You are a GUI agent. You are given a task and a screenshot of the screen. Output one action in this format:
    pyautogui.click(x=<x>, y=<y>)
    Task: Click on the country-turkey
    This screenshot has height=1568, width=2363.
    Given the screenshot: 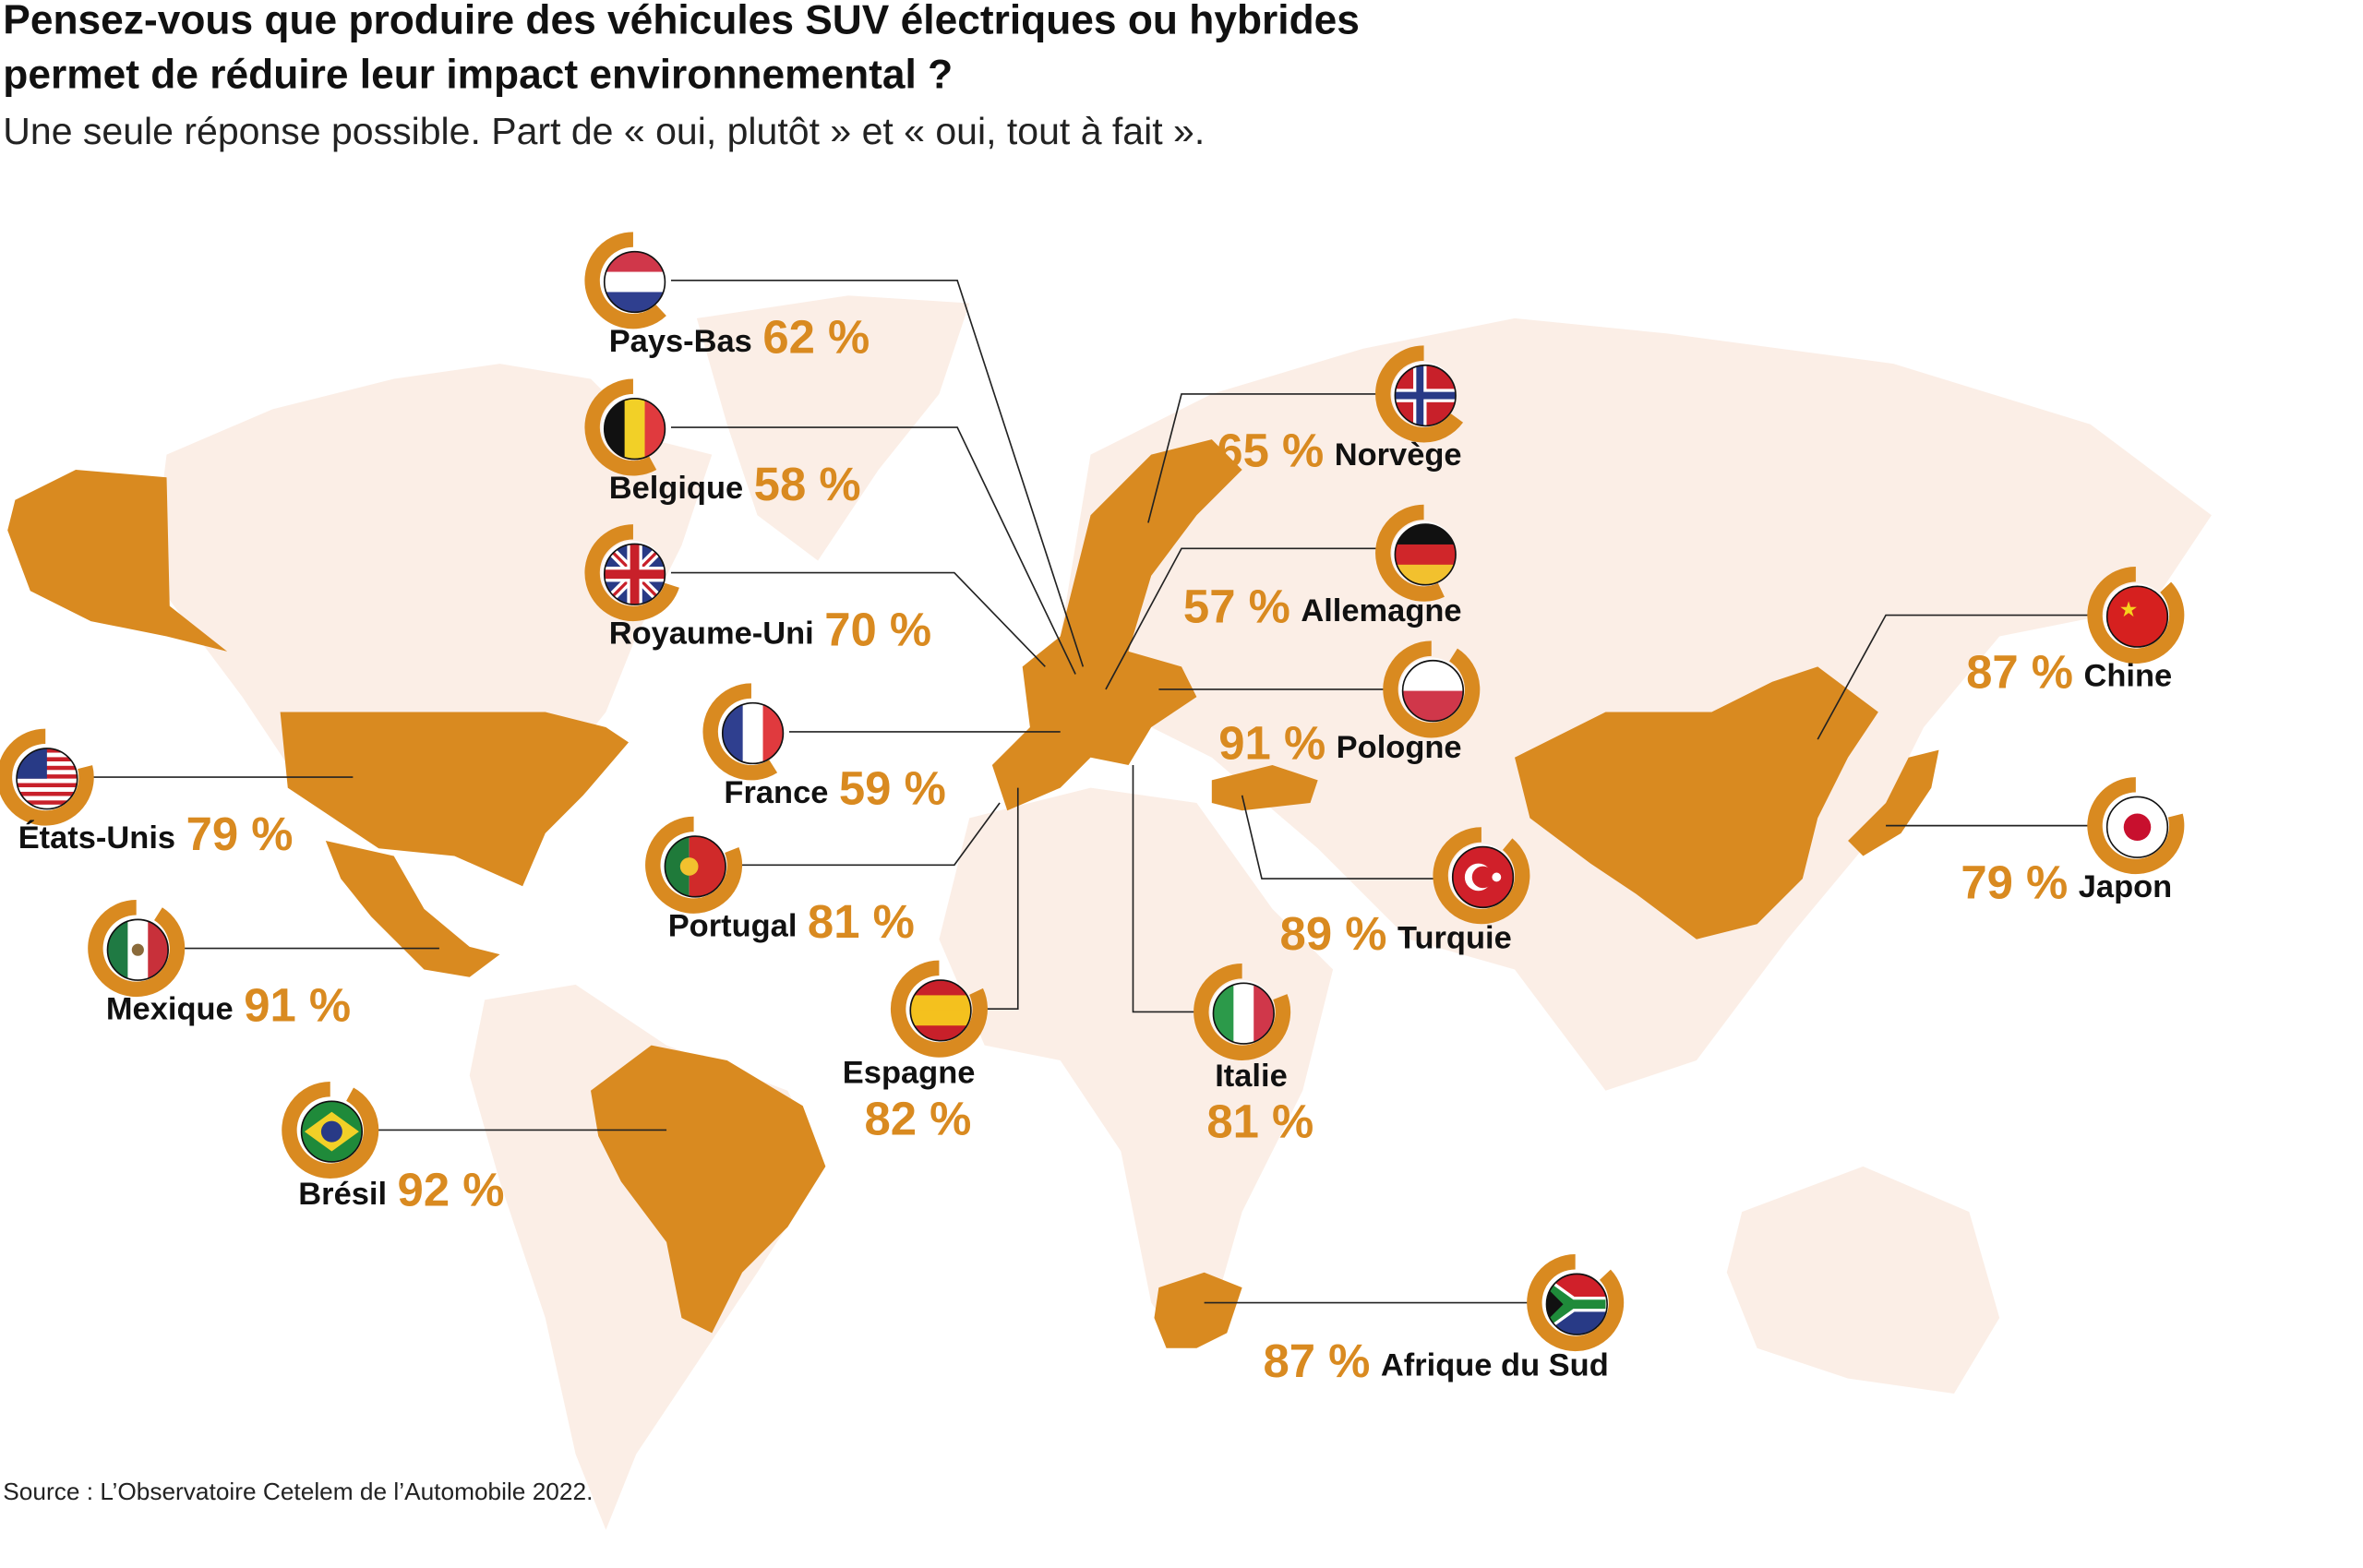 What is the action you would take?
    pyautogui.click(x=1265, y=788)
    